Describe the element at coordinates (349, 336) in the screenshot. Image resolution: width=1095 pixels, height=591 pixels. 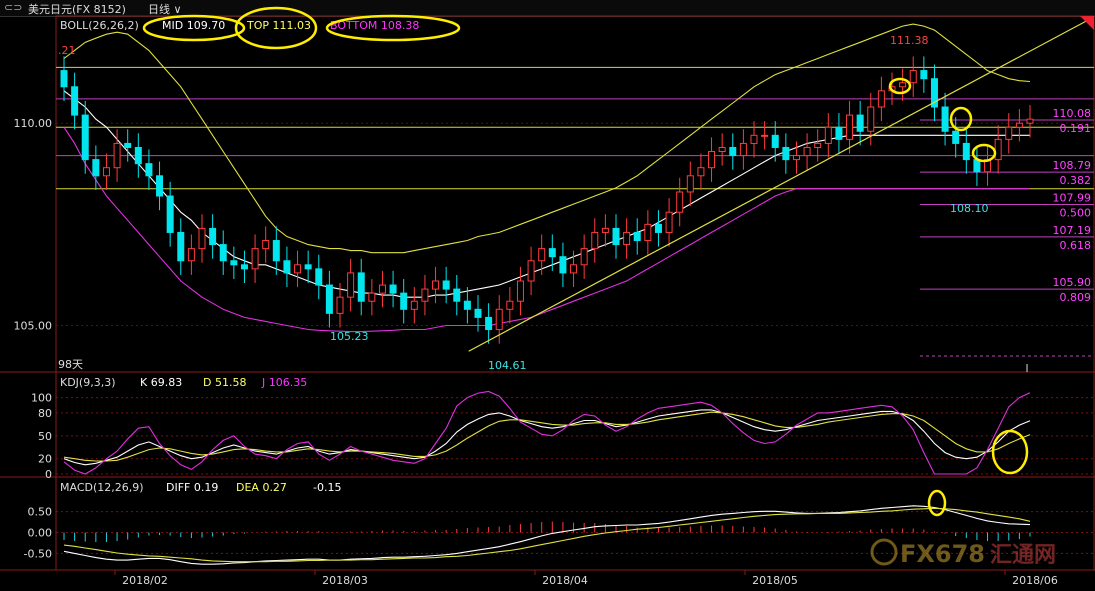
I see `price-annotation-1: 105.23` at that location.